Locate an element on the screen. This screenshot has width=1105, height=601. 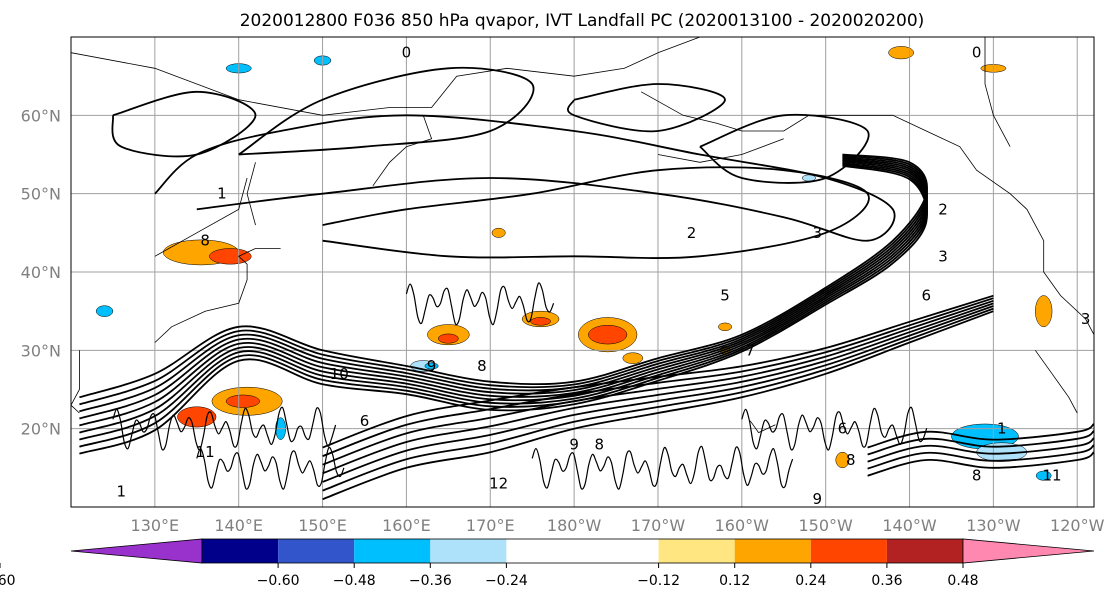
x-tick-label: 150°W is located at coordinates (825, 525).